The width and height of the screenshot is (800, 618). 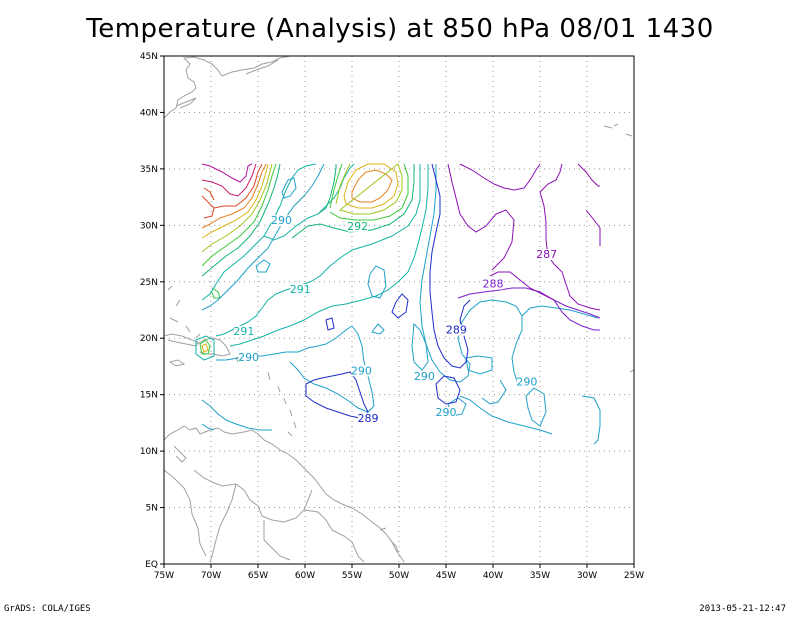 What do you see at coordinates (208, 427) in the screenshot?
I see `contour-290-n` at bounding box center [208, 427].